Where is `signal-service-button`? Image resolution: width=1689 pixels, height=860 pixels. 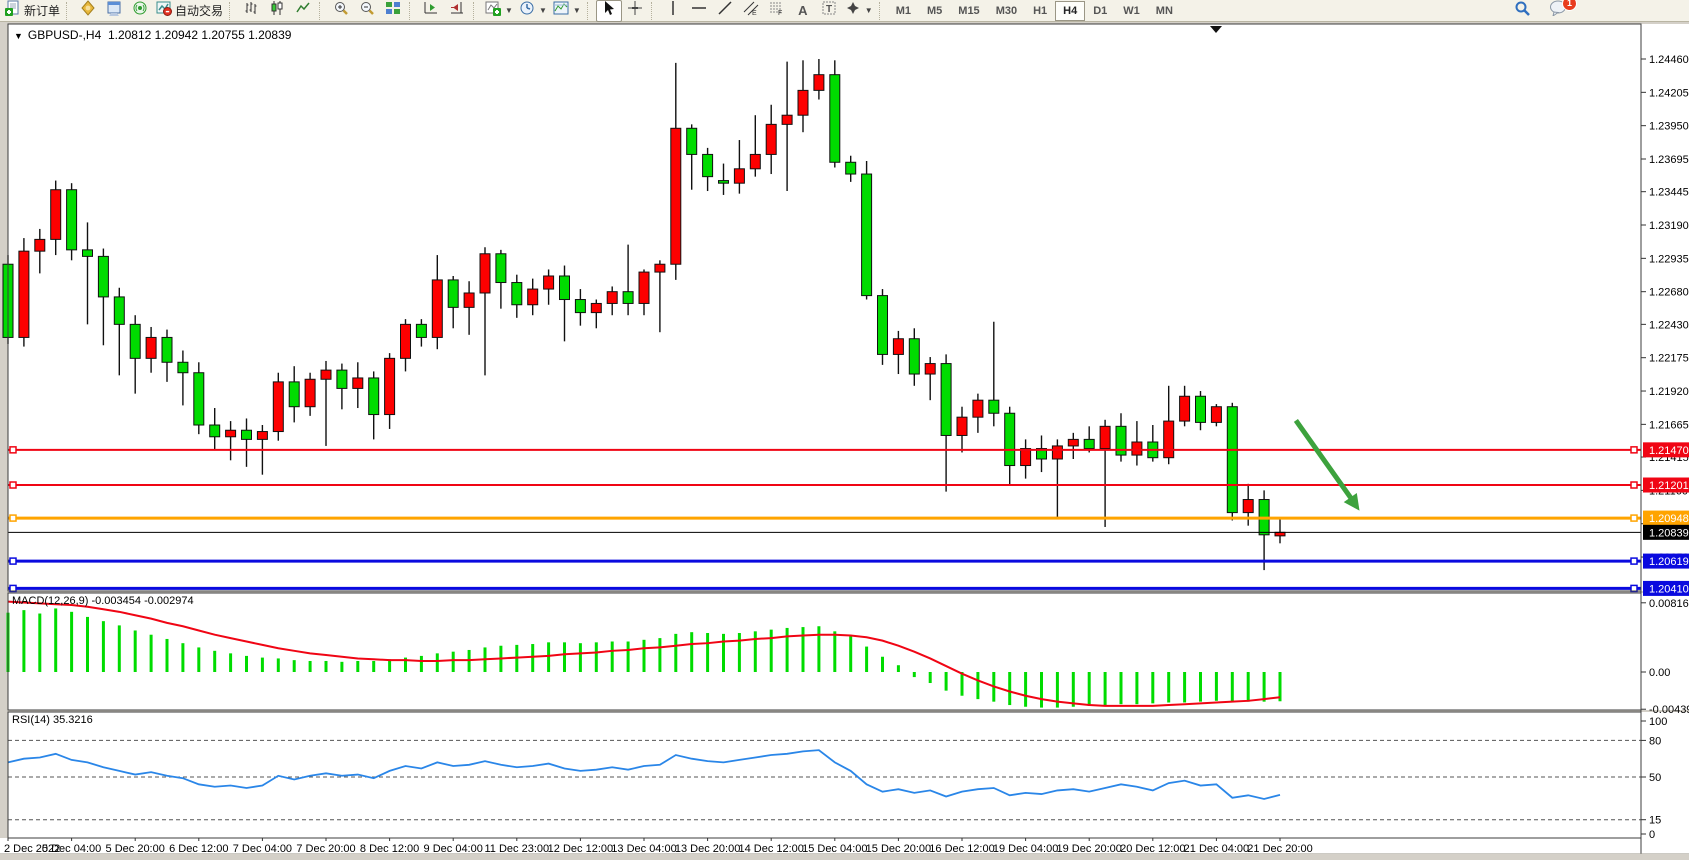
signal-service-button is located at coordinates (140, 11).